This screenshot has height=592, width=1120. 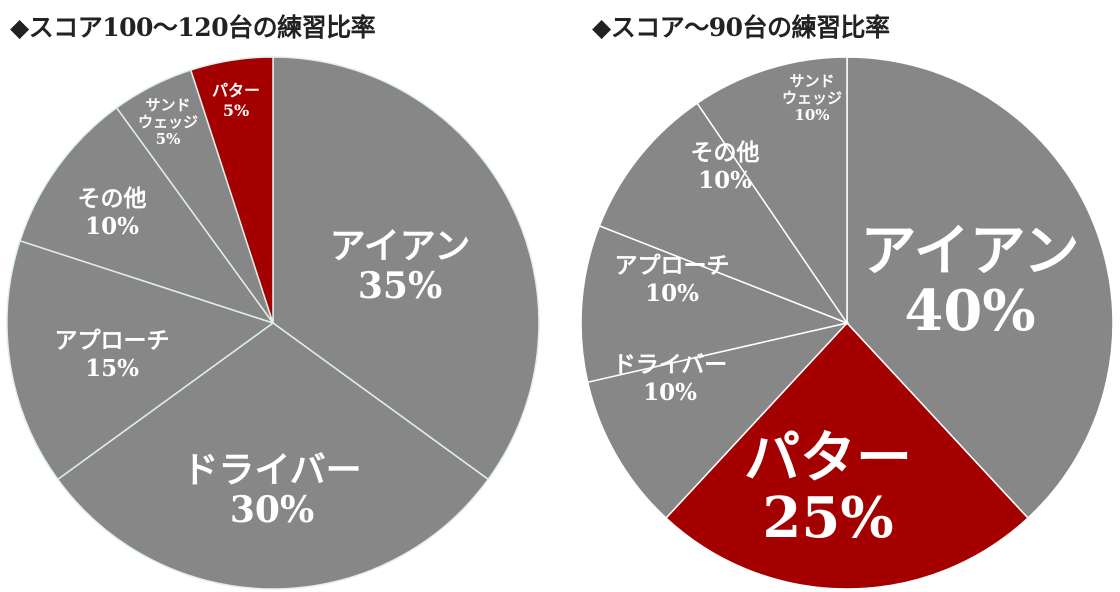 What do you see at coordinates (272, 510) in the screenshot?
I see `slice-value: 30%` at bounding box center [272, 510].